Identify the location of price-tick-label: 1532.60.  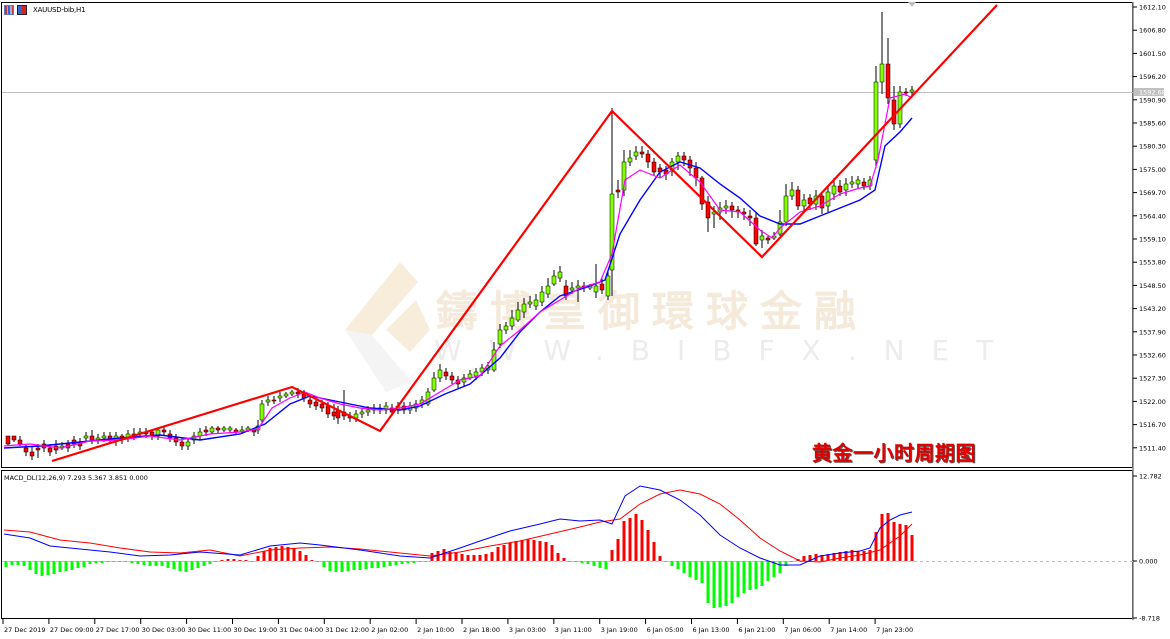
(1152, 356).